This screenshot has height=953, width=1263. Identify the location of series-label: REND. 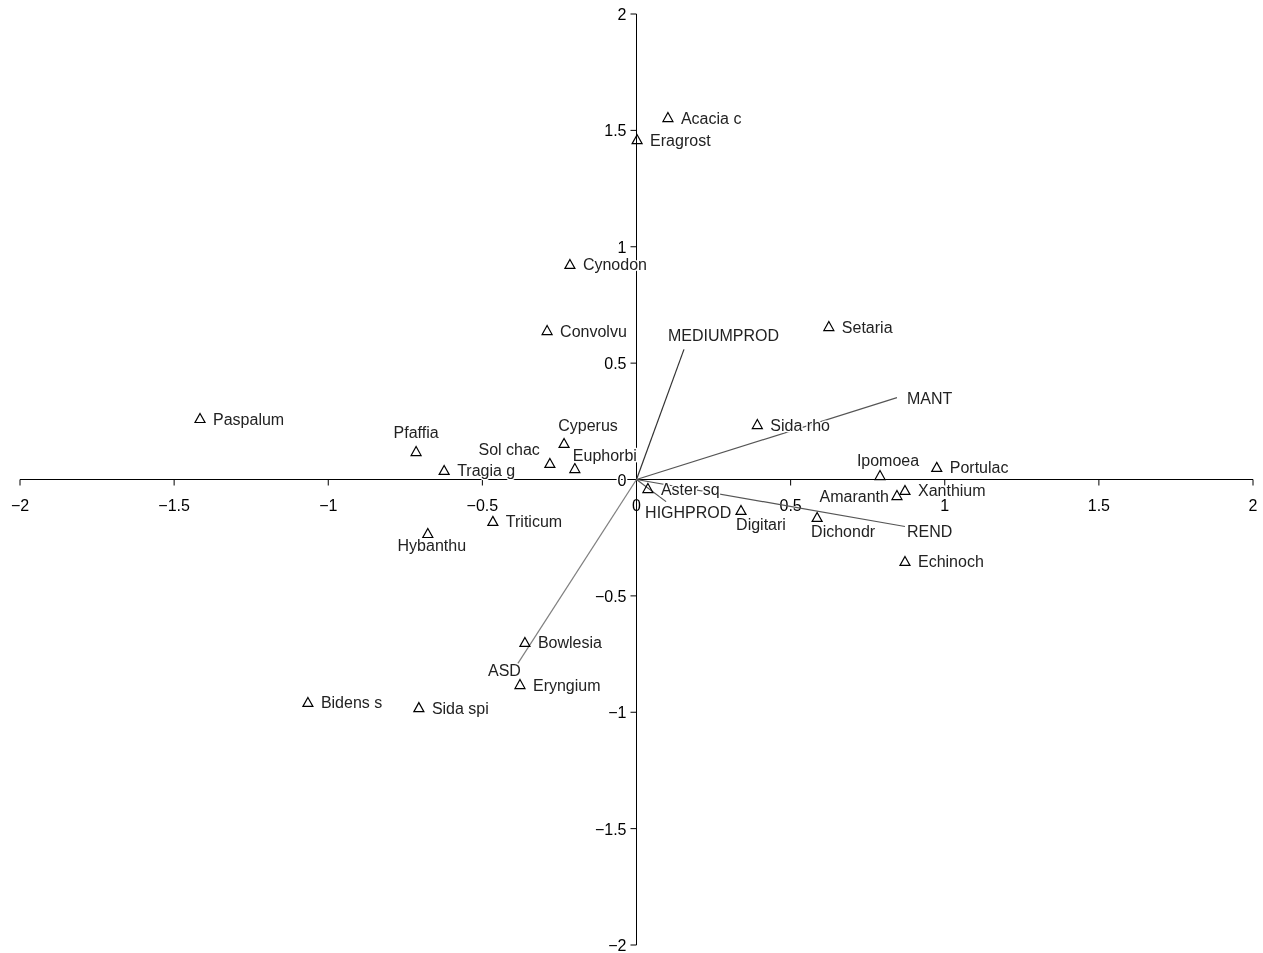
(929, 531).